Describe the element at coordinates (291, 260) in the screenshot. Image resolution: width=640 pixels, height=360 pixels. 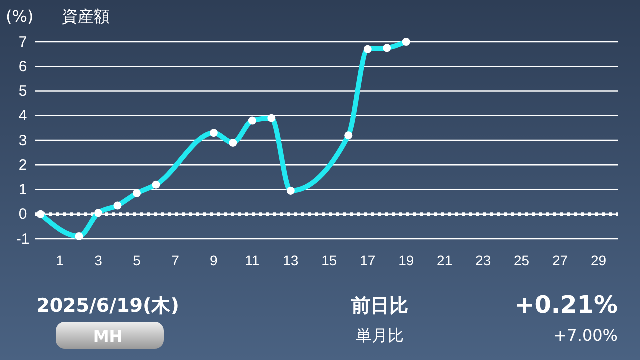
I see `x-tick-label: 13` at that location.